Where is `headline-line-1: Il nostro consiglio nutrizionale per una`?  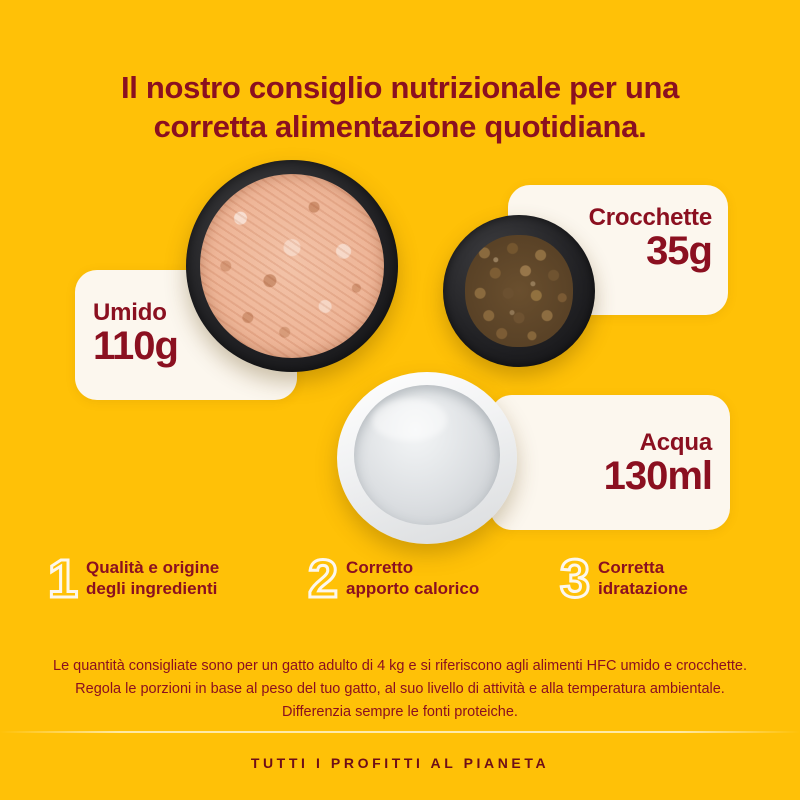 headline-line-1: Il nostro consiglio nutrizionale per una is located at coordinates (400, 87).